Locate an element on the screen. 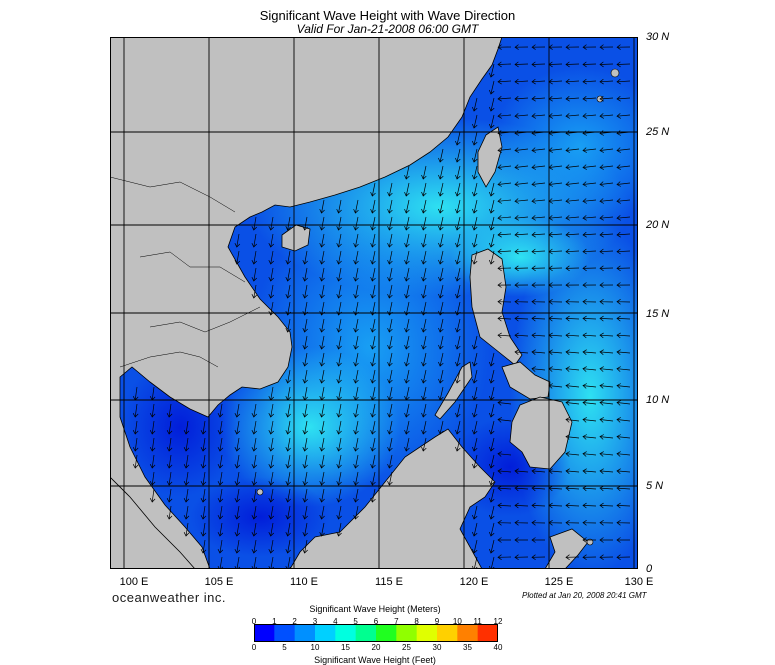 Image resolution: width=775 pixels, height=665 pixels. lon-label-100: 100 E is located at coordinates (134, 582).